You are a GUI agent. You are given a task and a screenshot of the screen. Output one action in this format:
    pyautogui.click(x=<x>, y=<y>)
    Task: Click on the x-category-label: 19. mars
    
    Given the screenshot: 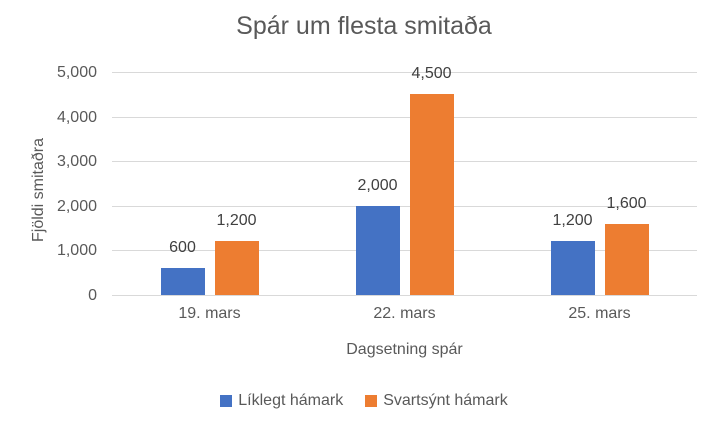 What is the action you would take?
    pyautogui.click(x=209, y=313)
    